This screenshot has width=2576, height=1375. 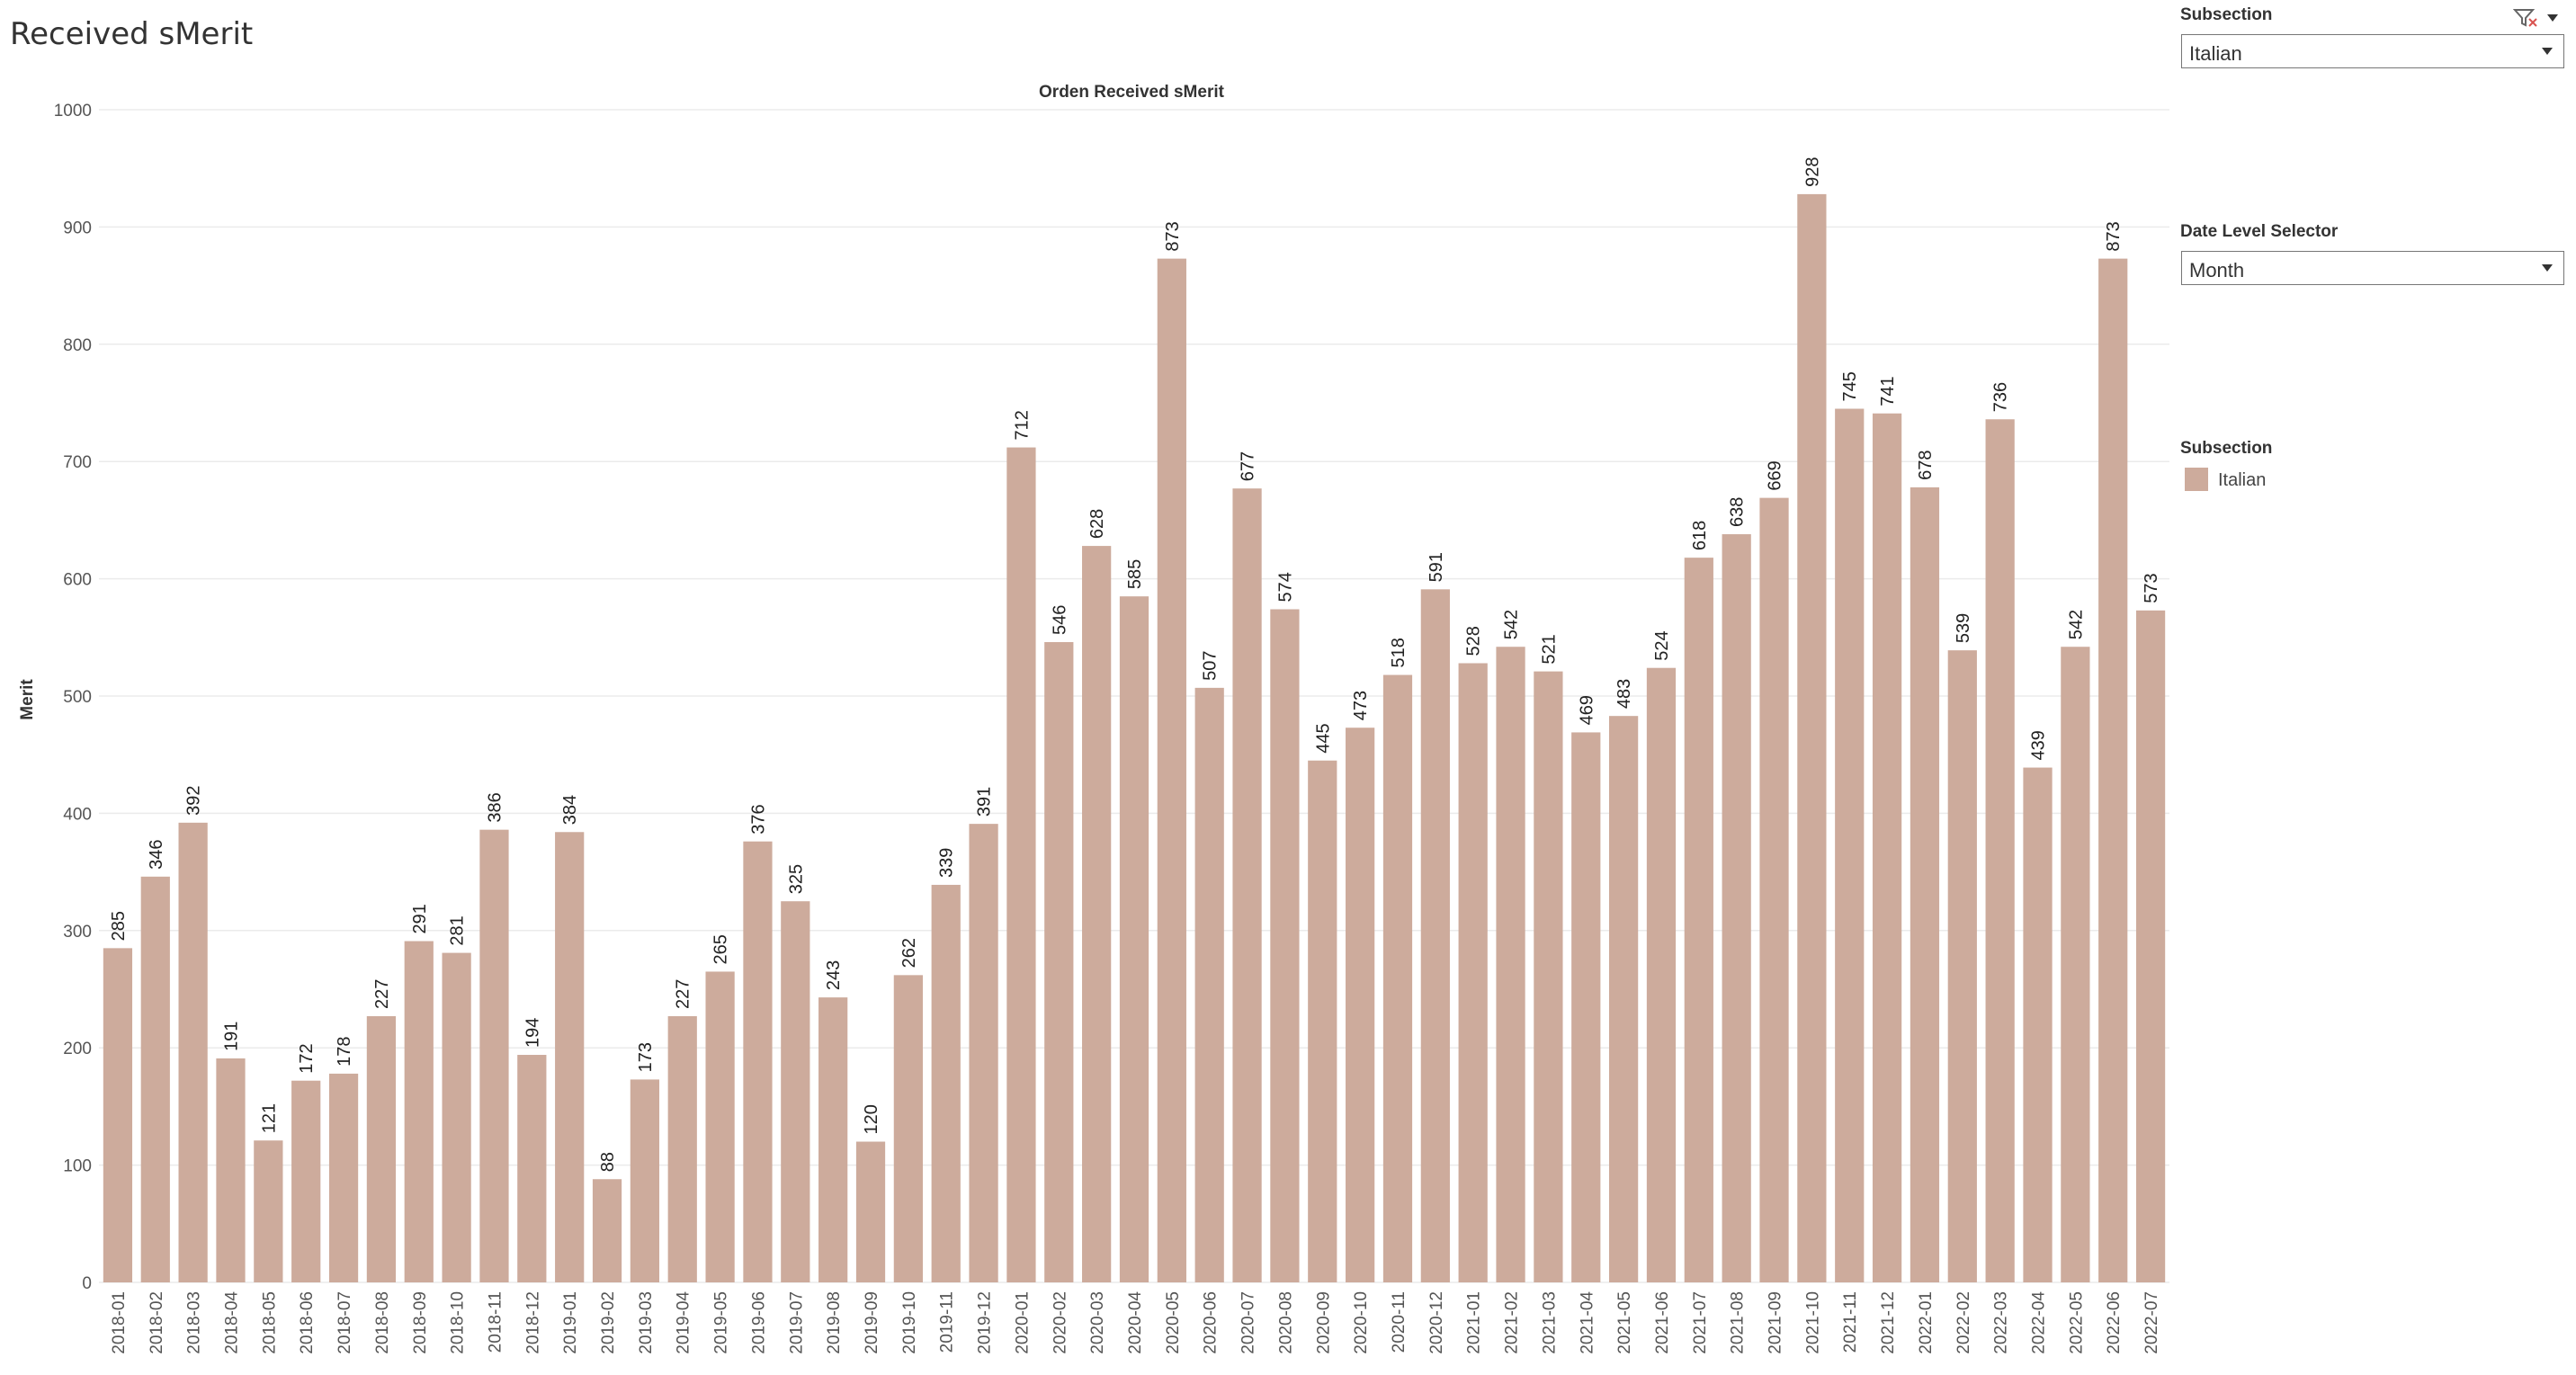 I want to click on x-tick-label: 2018-06, so click(x=307, y=1322).